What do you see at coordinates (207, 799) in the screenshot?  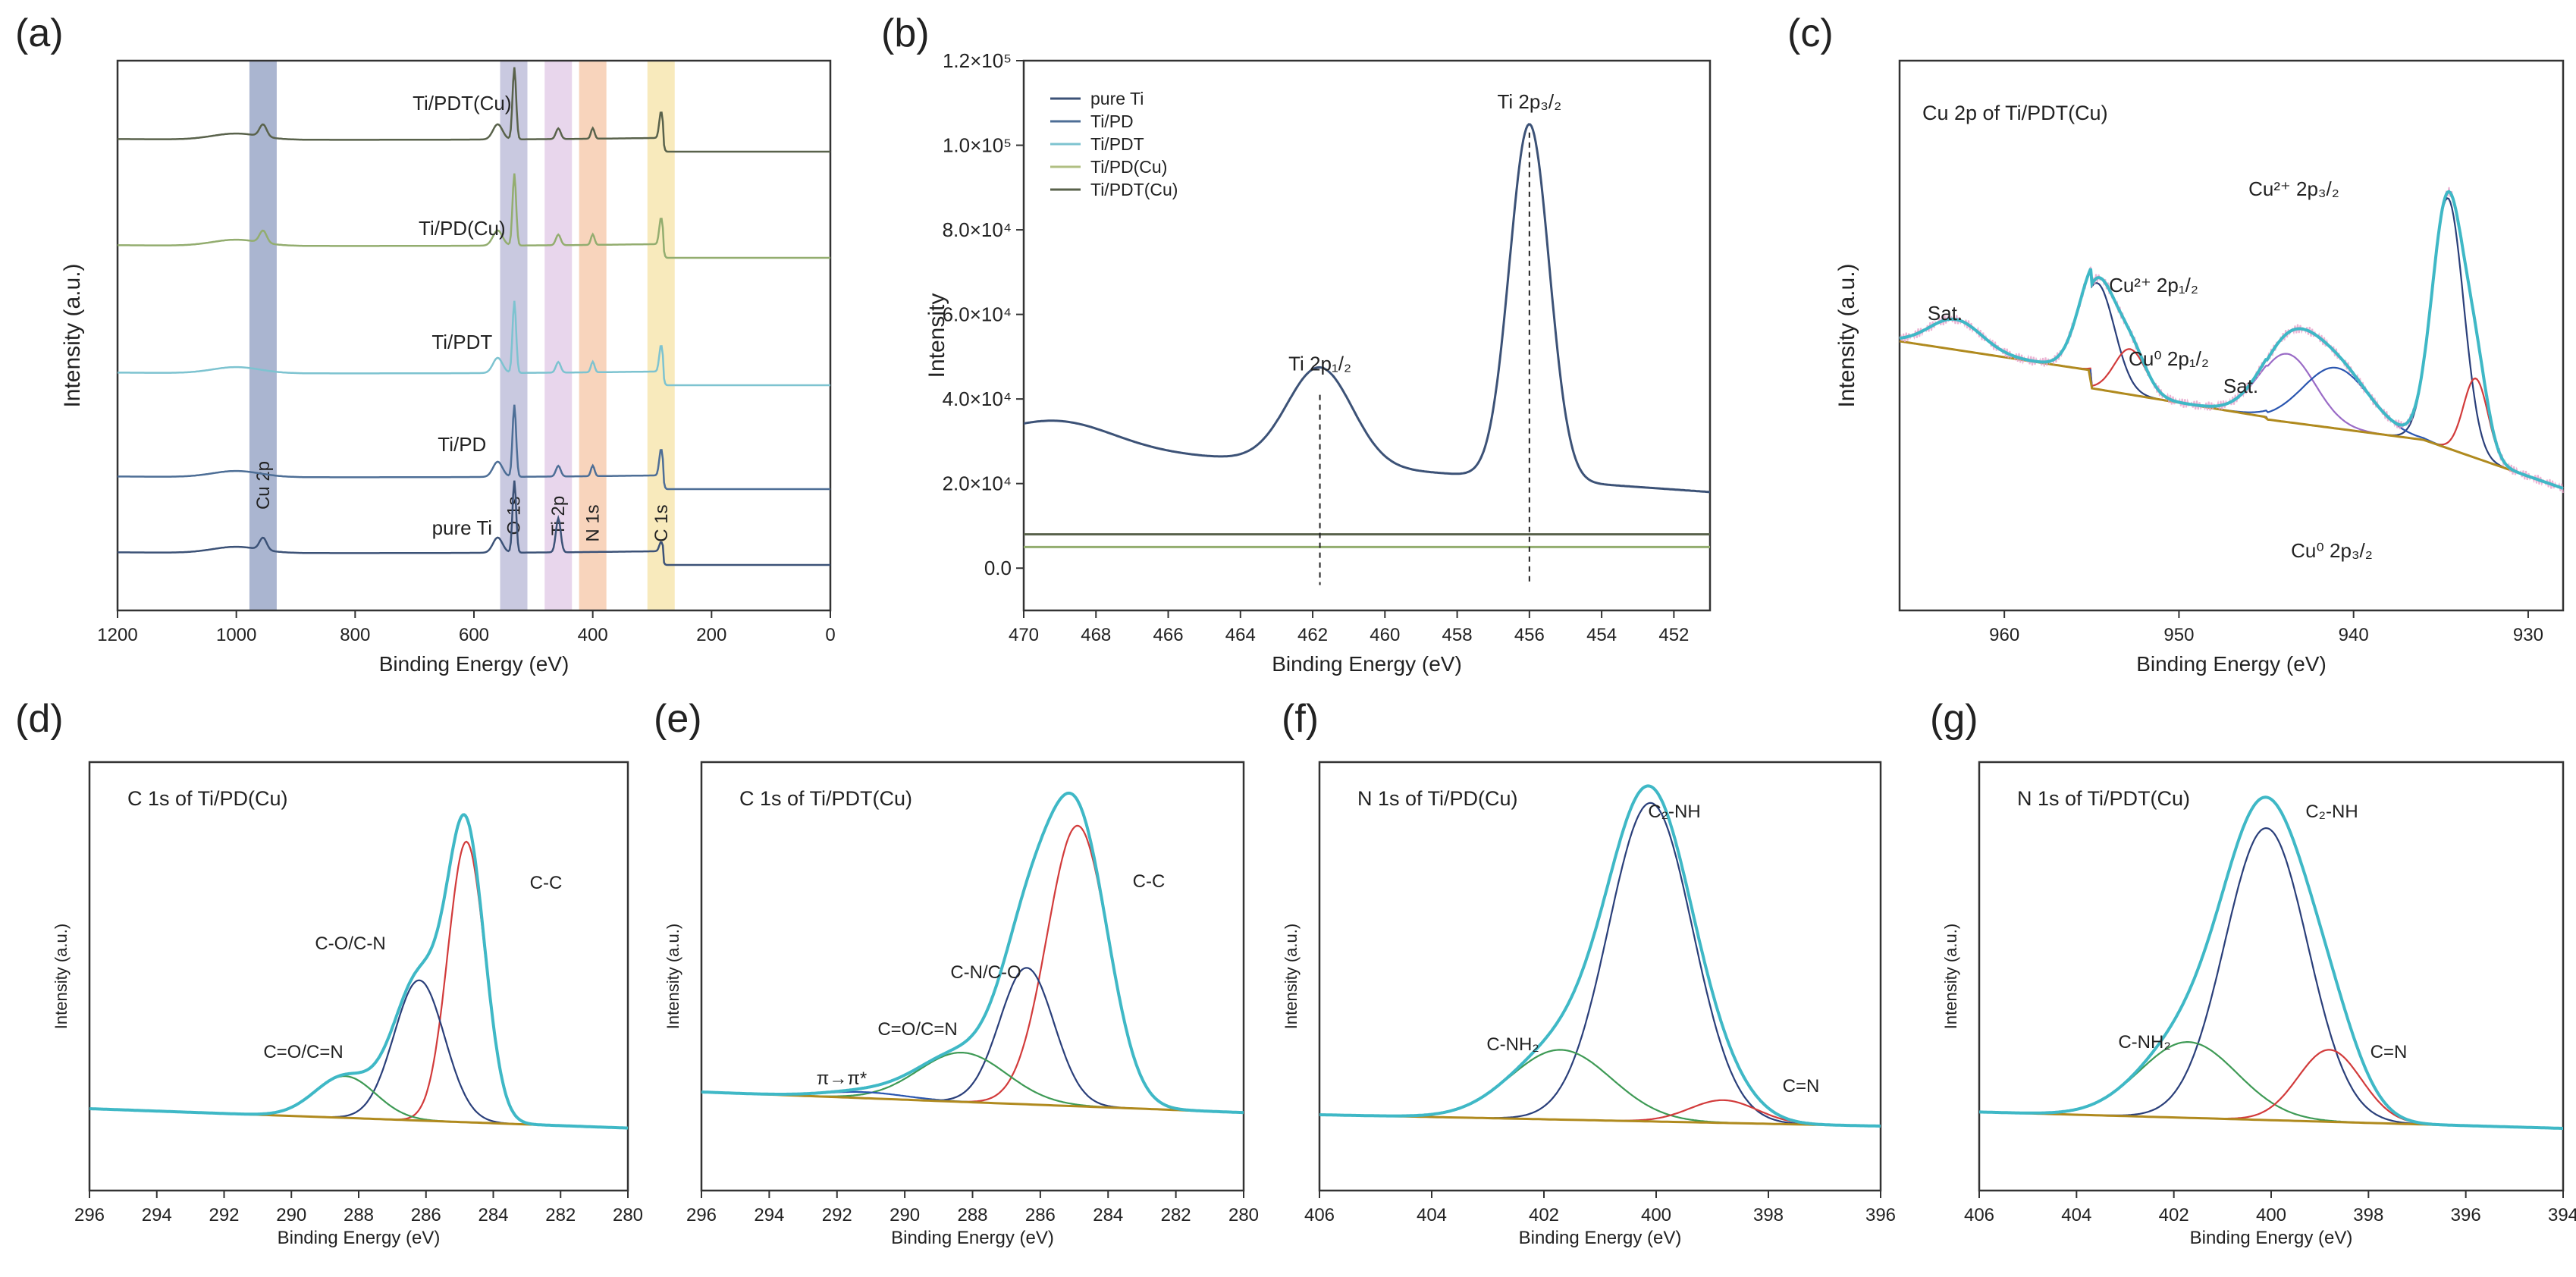 I see `chart-title-d: C 1s of Ti/PD(Cu)` at bounding box center [207, 799].